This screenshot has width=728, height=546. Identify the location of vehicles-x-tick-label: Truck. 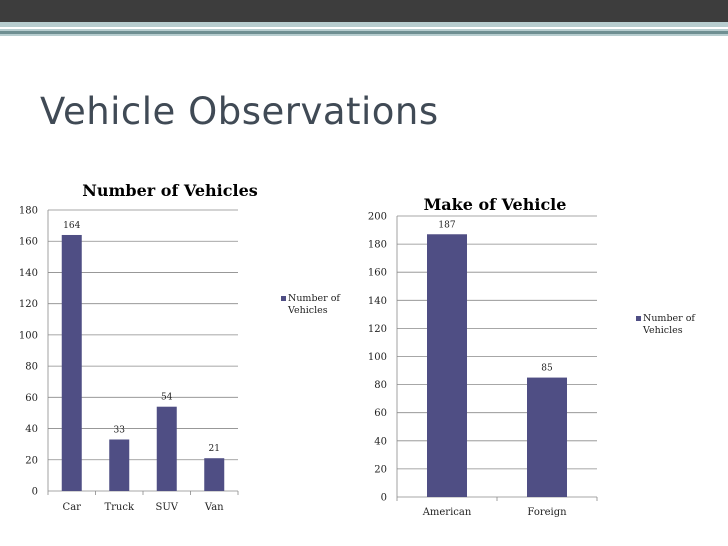
(119, 507).